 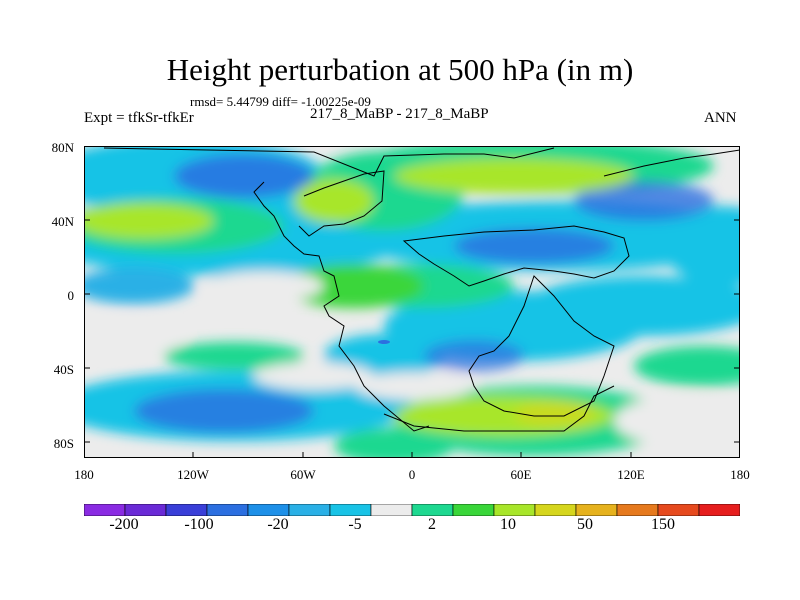 What do you see at coordinates (62, 147) in the screenshot?
I see `lat-tick-label: 80N` at bounding box center [62, 147].